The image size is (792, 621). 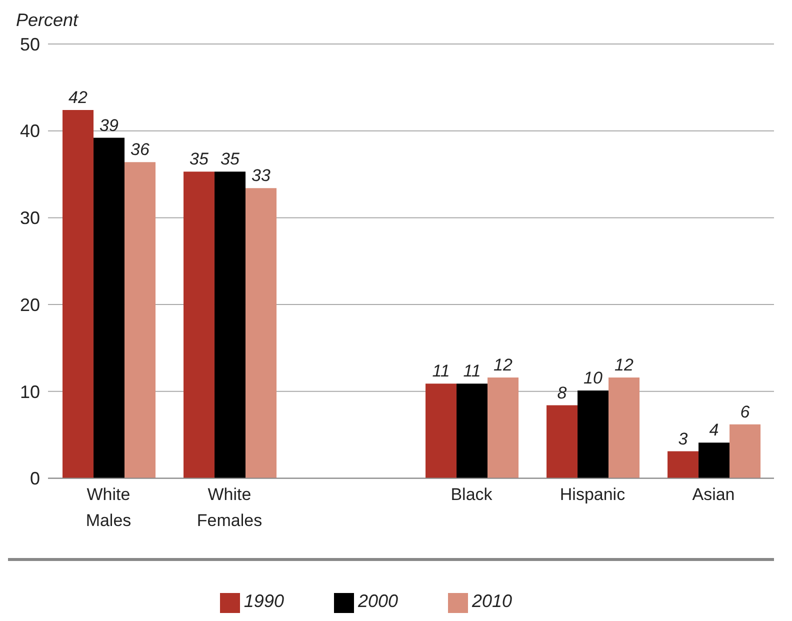 I want to click on y-tick-label: 20, so click(x=30, y=304).